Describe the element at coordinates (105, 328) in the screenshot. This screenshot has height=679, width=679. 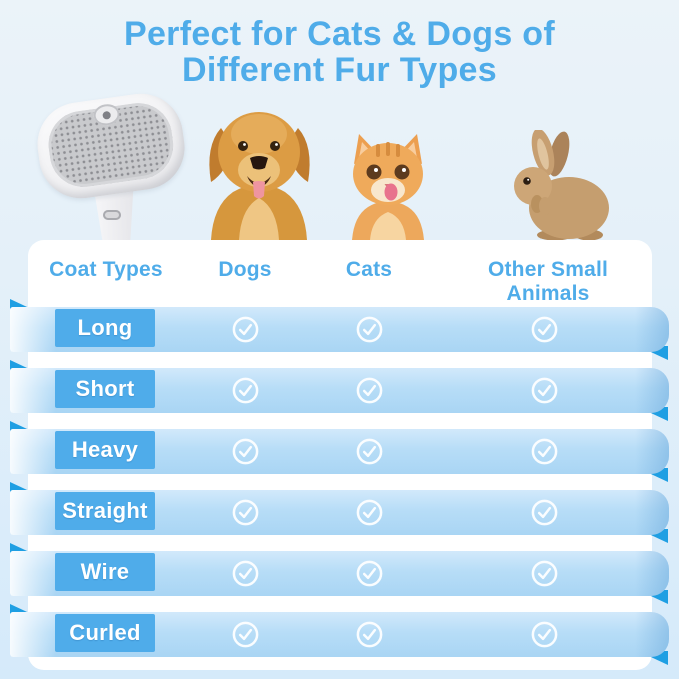
I see `coat-type-label: Long` at that location.